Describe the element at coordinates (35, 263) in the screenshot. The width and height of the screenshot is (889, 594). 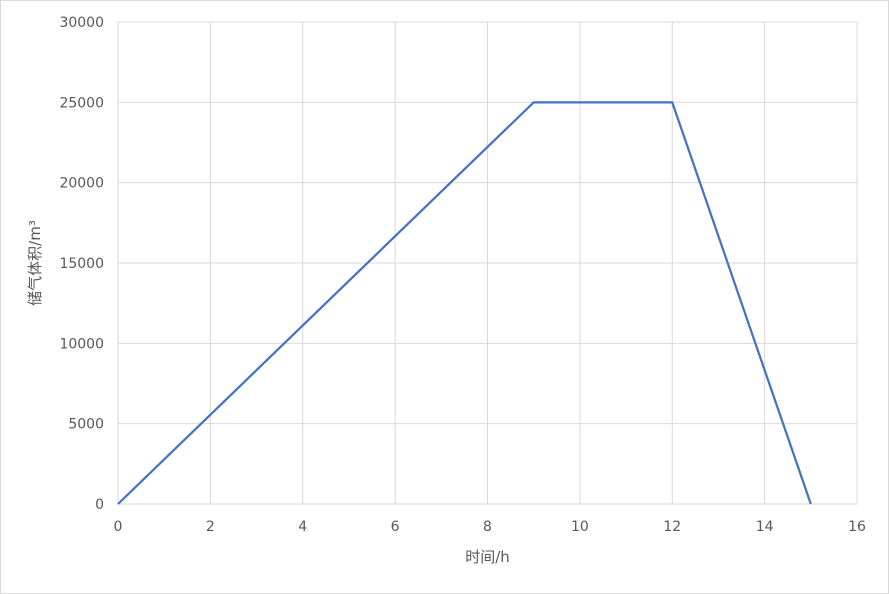
I see `y-axis-title: 储气体积/m³` at that location.